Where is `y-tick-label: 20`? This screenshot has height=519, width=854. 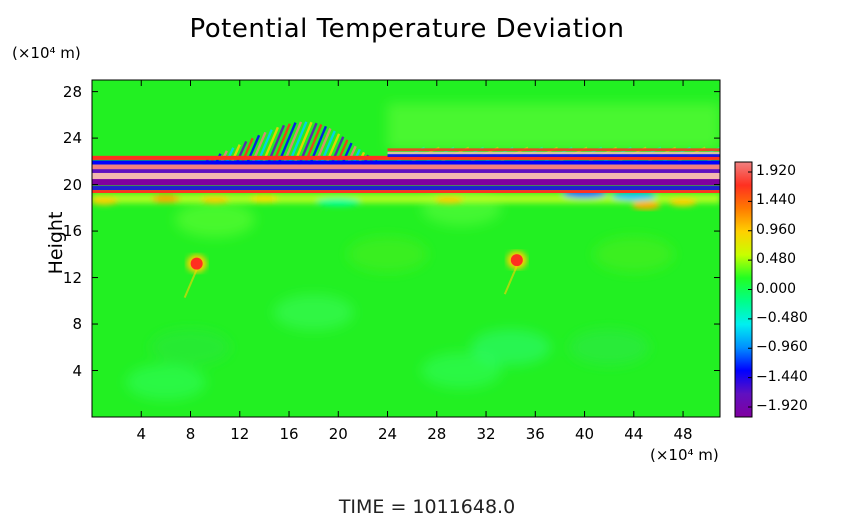 y-tick-label: 20 is located at coordinates (72, 184).